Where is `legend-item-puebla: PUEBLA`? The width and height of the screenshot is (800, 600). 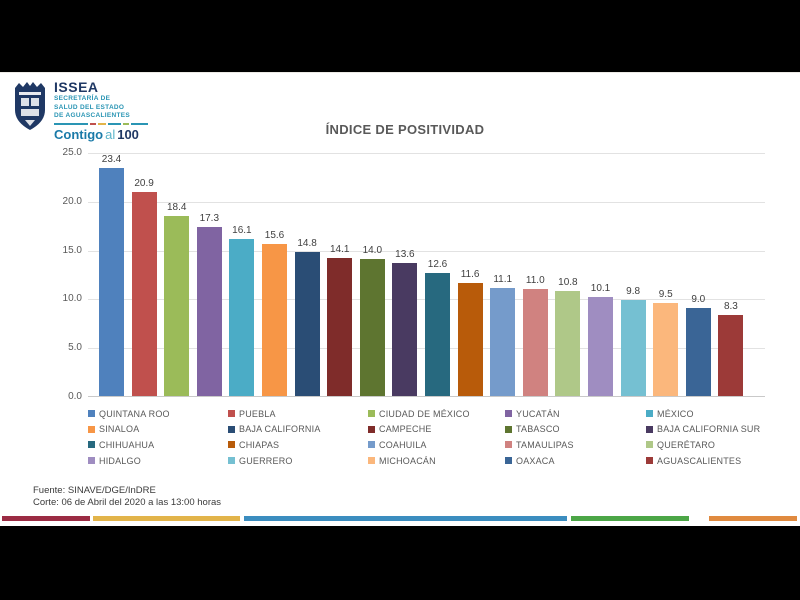 legend-item-puebla: PUEBLA is located at coordinates (298, 414).